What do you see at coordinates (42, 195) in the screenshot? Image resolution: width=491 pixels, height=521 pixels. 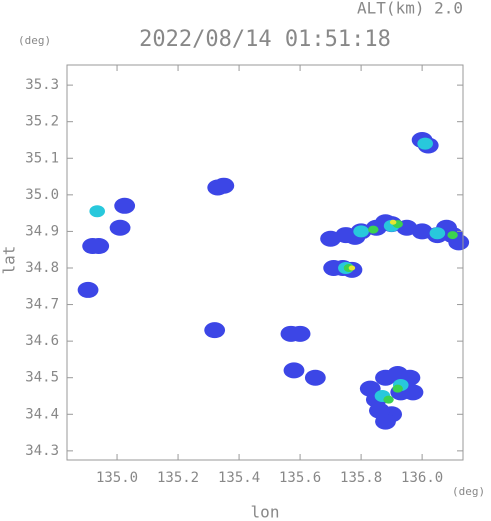 I see `y-tick-label: 35.0` at bounding box center [42, 195].